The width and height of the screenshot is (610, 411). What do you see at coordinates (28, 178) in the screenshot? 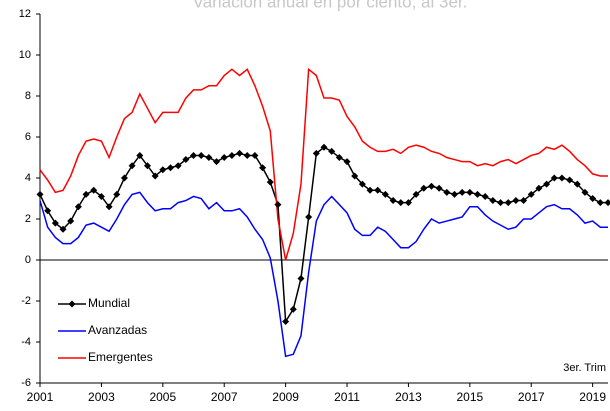
I see `y-tick-label: 4` at bounding box center [28, 178].